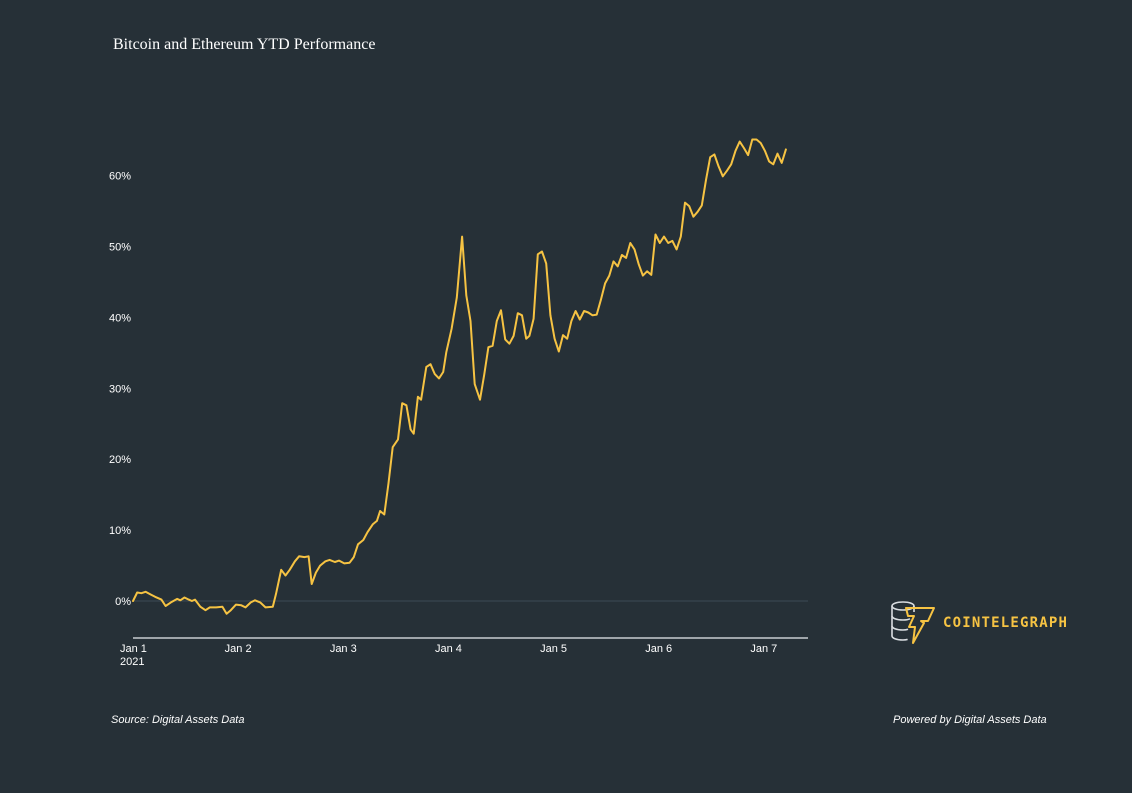 Image resolution: width=1132 pixels, height=793 pixels. Describe the element at coordinates (244, 44) in the screenshot. I see `chart-title: Bitcoin and Ethereum YTD Performance` at that location.